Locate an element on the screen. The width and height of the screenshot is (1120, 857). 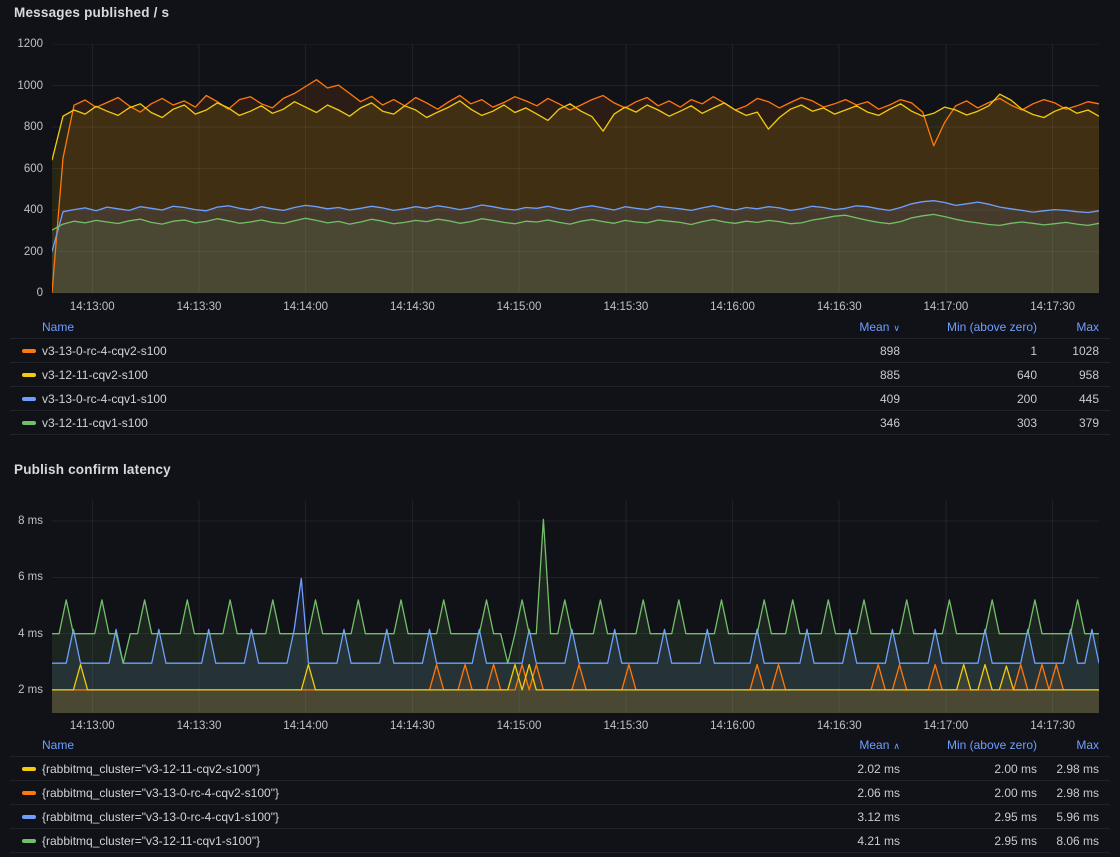
y-tick-label: 800 is located at coordinates (33, 127).